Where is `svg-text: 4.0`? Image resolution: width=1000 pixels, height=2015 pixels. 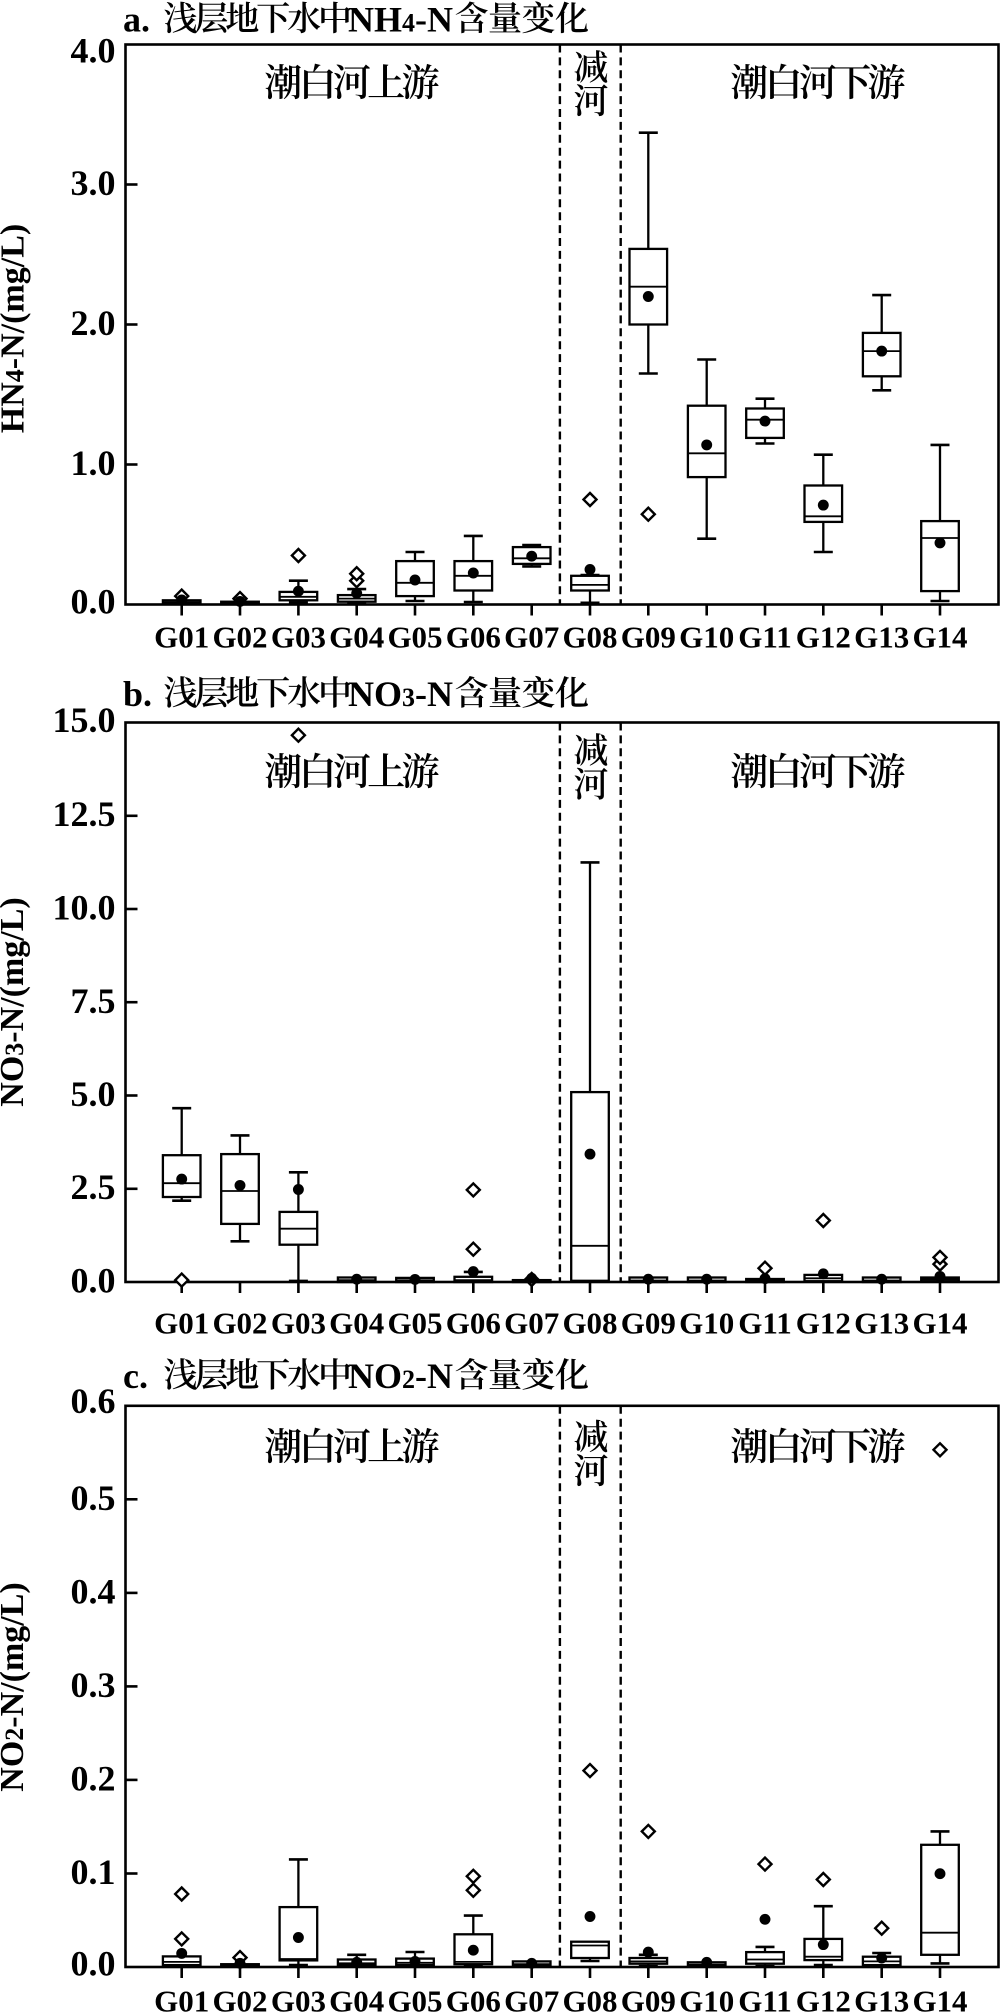 svg-text: 4.0 is located at coordinates (93, 51).